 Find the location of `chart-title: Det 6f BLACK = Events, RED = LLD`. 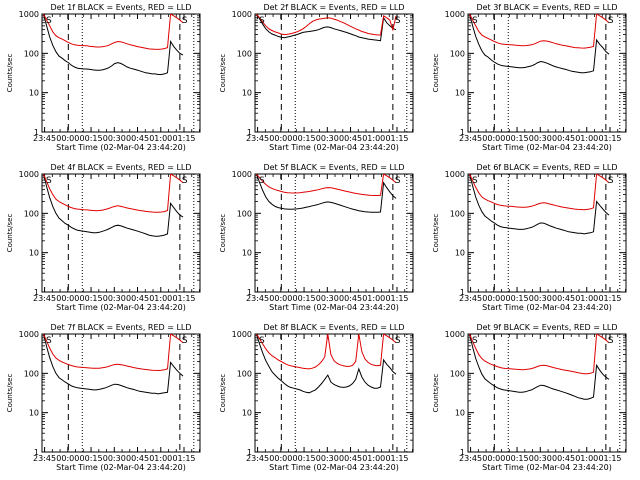

chart-title: Det 6f BLACK = Events, RED = LLD is located at coordinates (546, 167).